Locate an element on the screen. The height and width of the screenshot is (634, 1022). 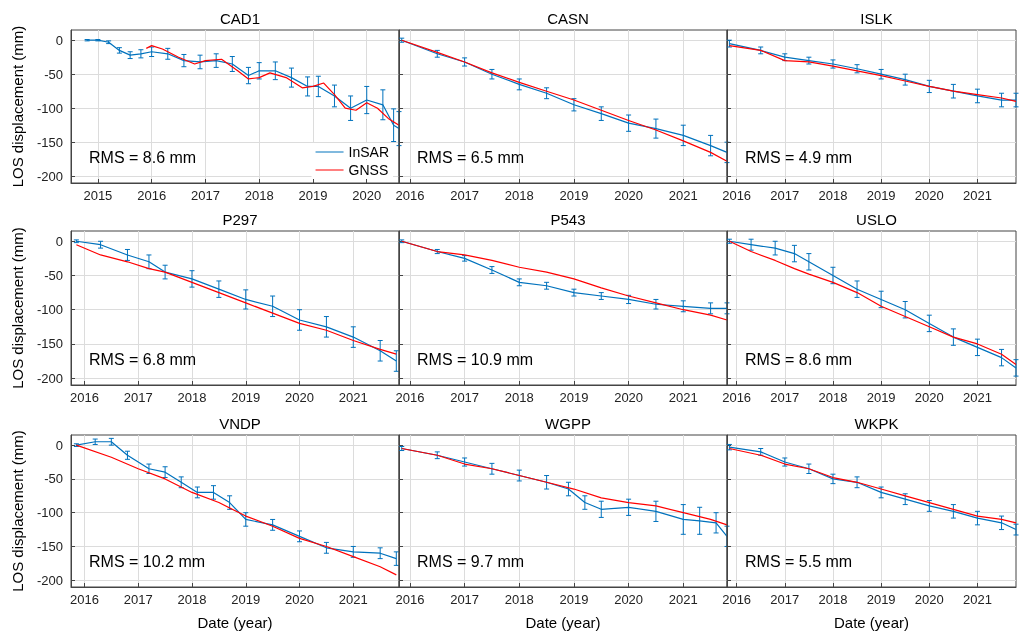
chart-title: ISLK is located at coordinates (876, 18).